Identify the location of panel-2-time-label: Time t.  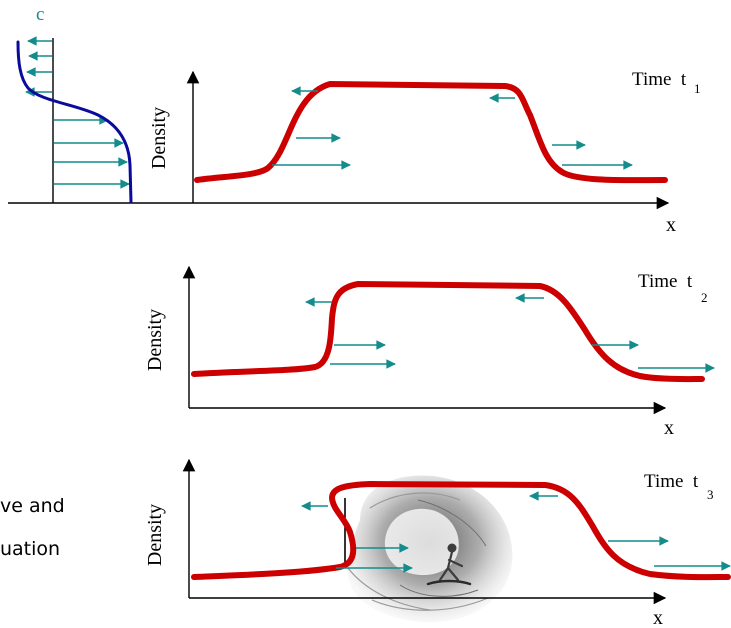
(665, 281).